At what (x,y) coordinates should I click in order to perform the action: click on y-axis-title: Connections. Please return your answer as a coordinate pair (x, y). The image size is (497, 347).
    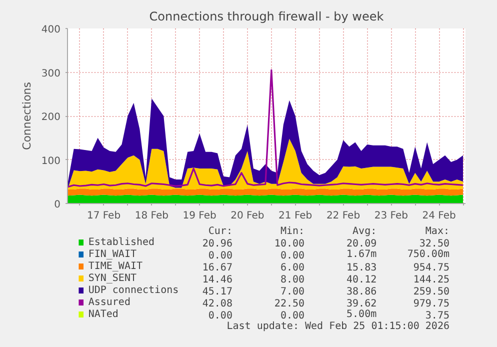
    Looking at the image, I should click on (27, 116).